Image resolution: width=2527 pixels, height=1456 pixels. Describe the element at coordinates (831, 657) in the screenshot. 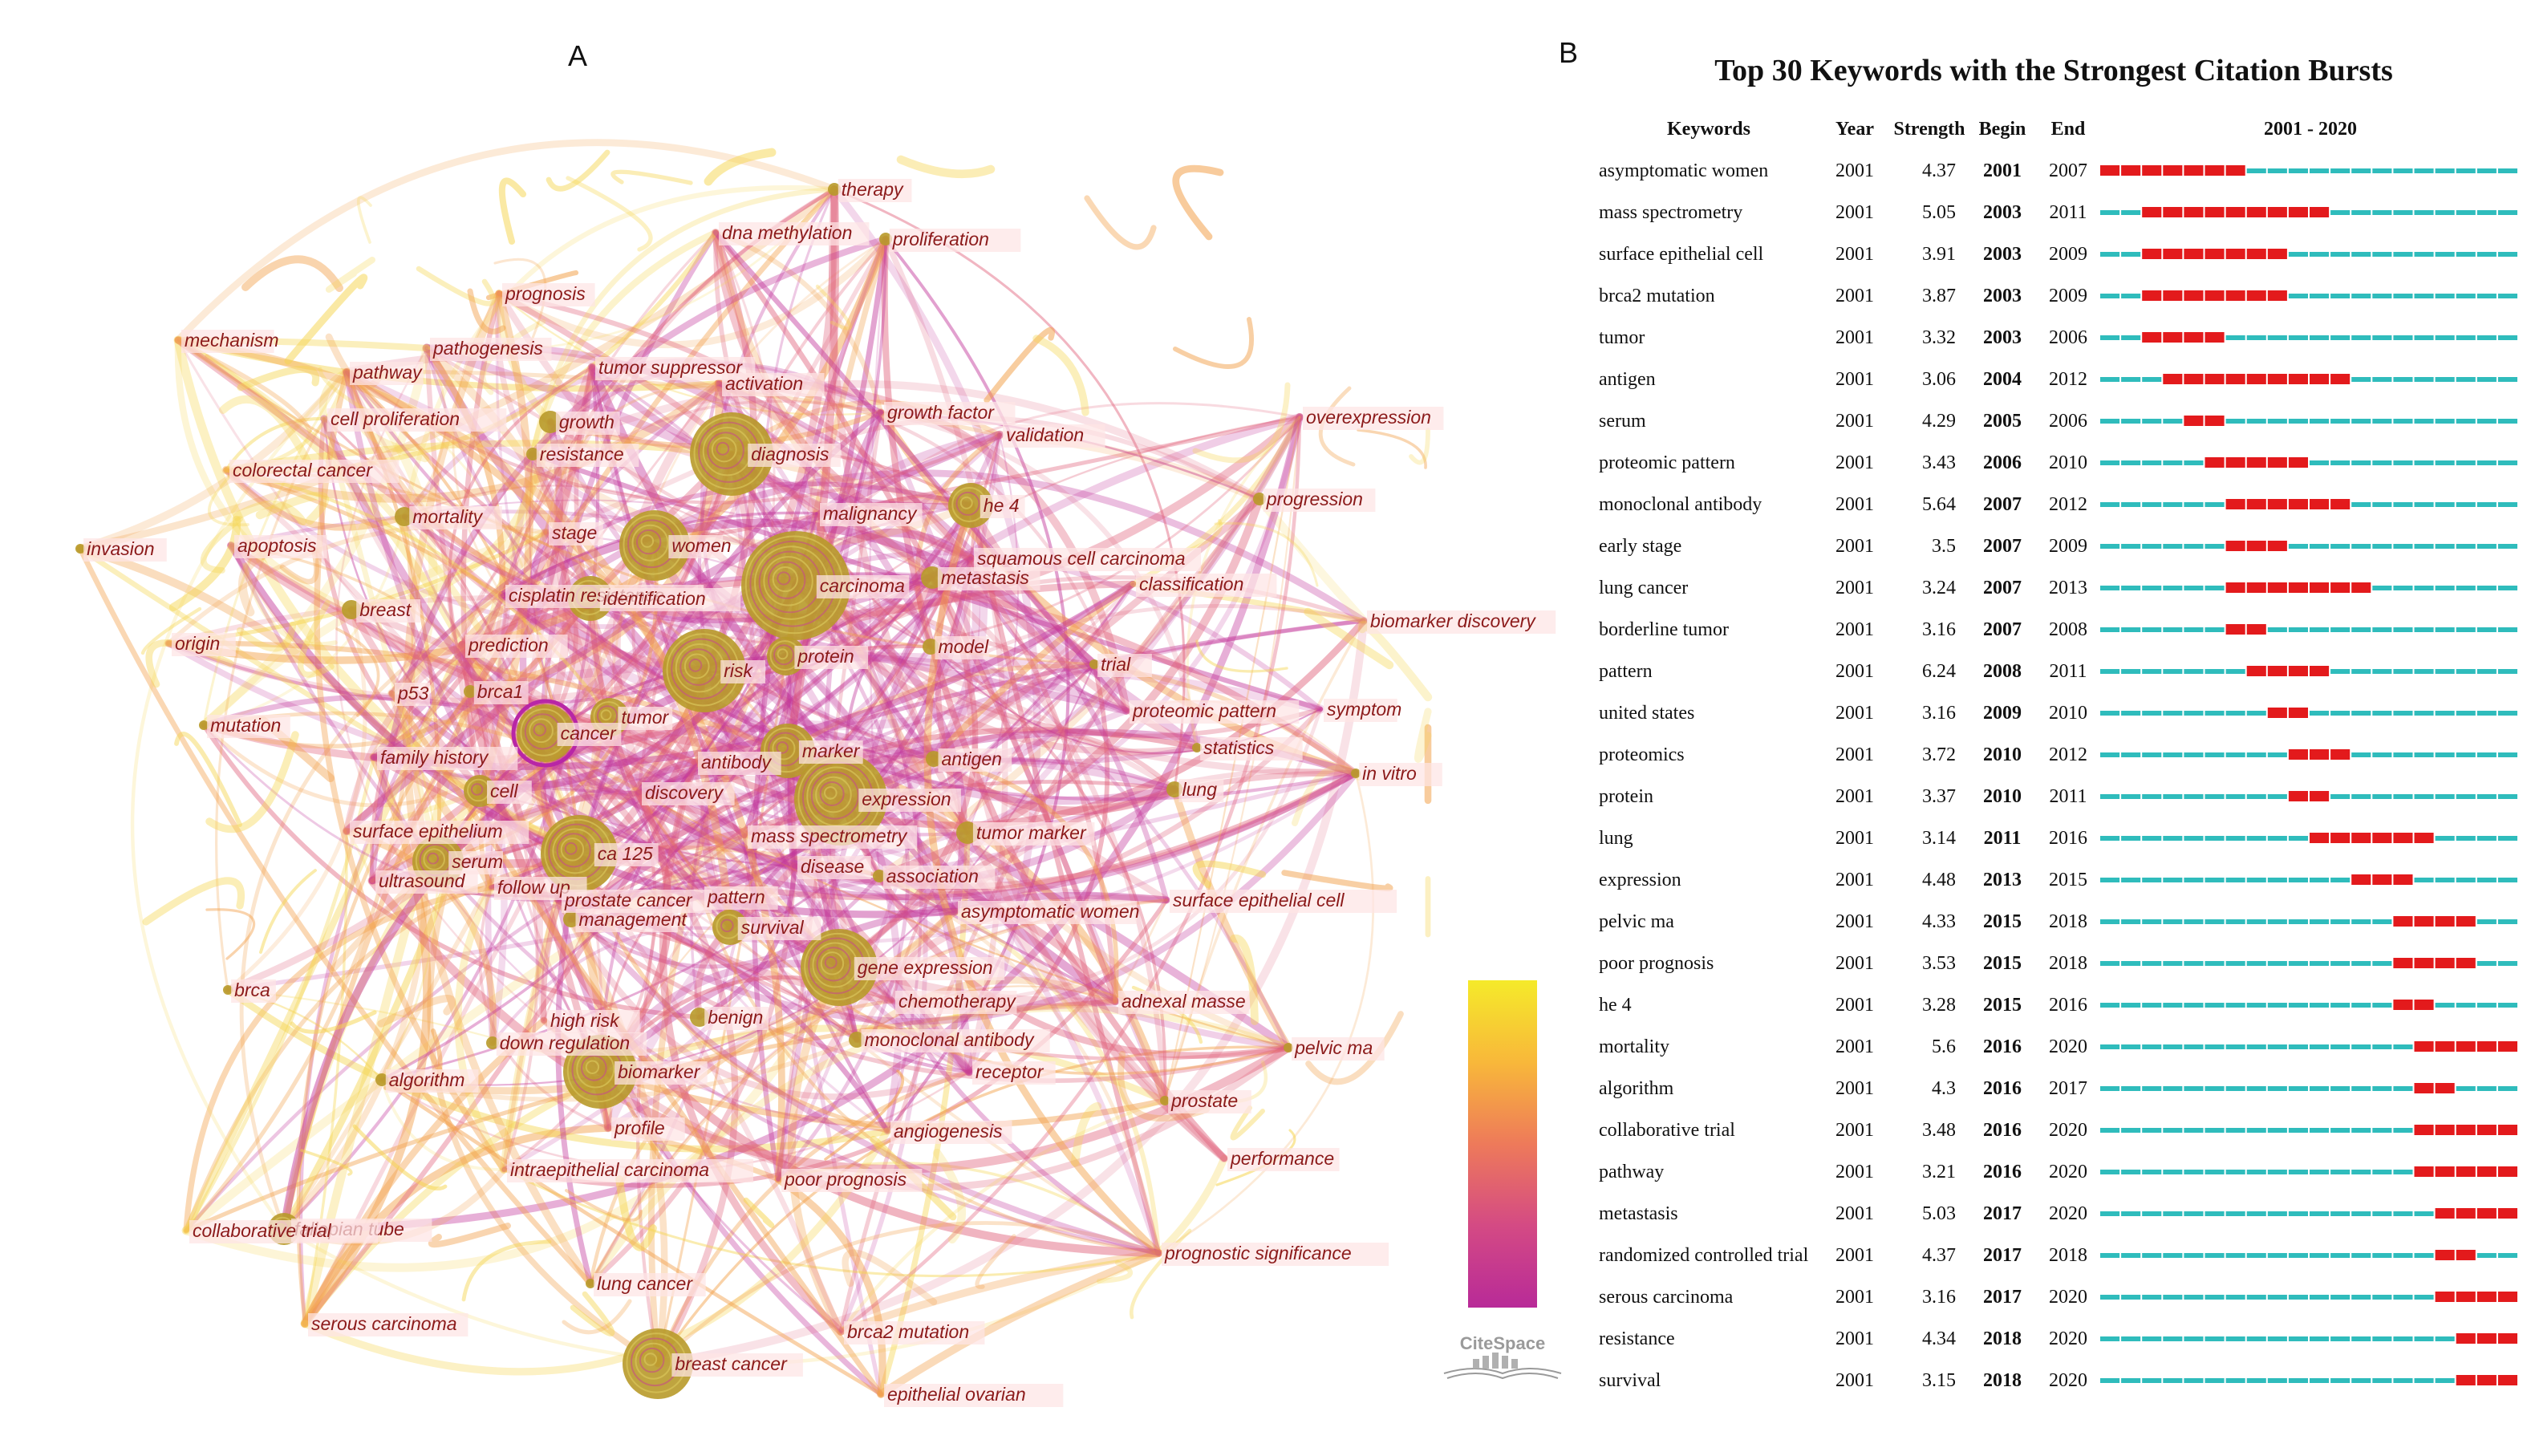

I see `network-keyword-label: protein` at that location.